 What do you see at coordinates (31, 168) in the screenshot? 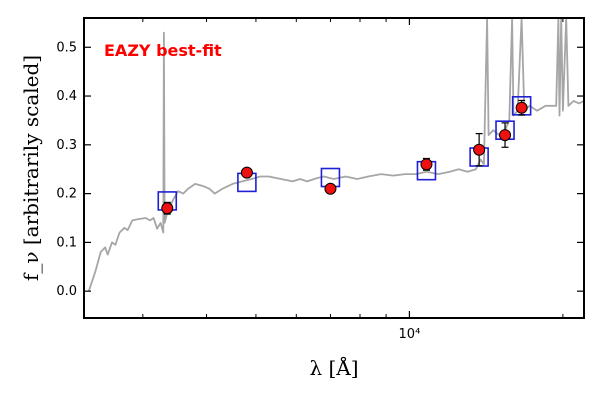
I see `y-axis-label: f_ν [arbitrarily scaled]` at bounding box center [31, 168].